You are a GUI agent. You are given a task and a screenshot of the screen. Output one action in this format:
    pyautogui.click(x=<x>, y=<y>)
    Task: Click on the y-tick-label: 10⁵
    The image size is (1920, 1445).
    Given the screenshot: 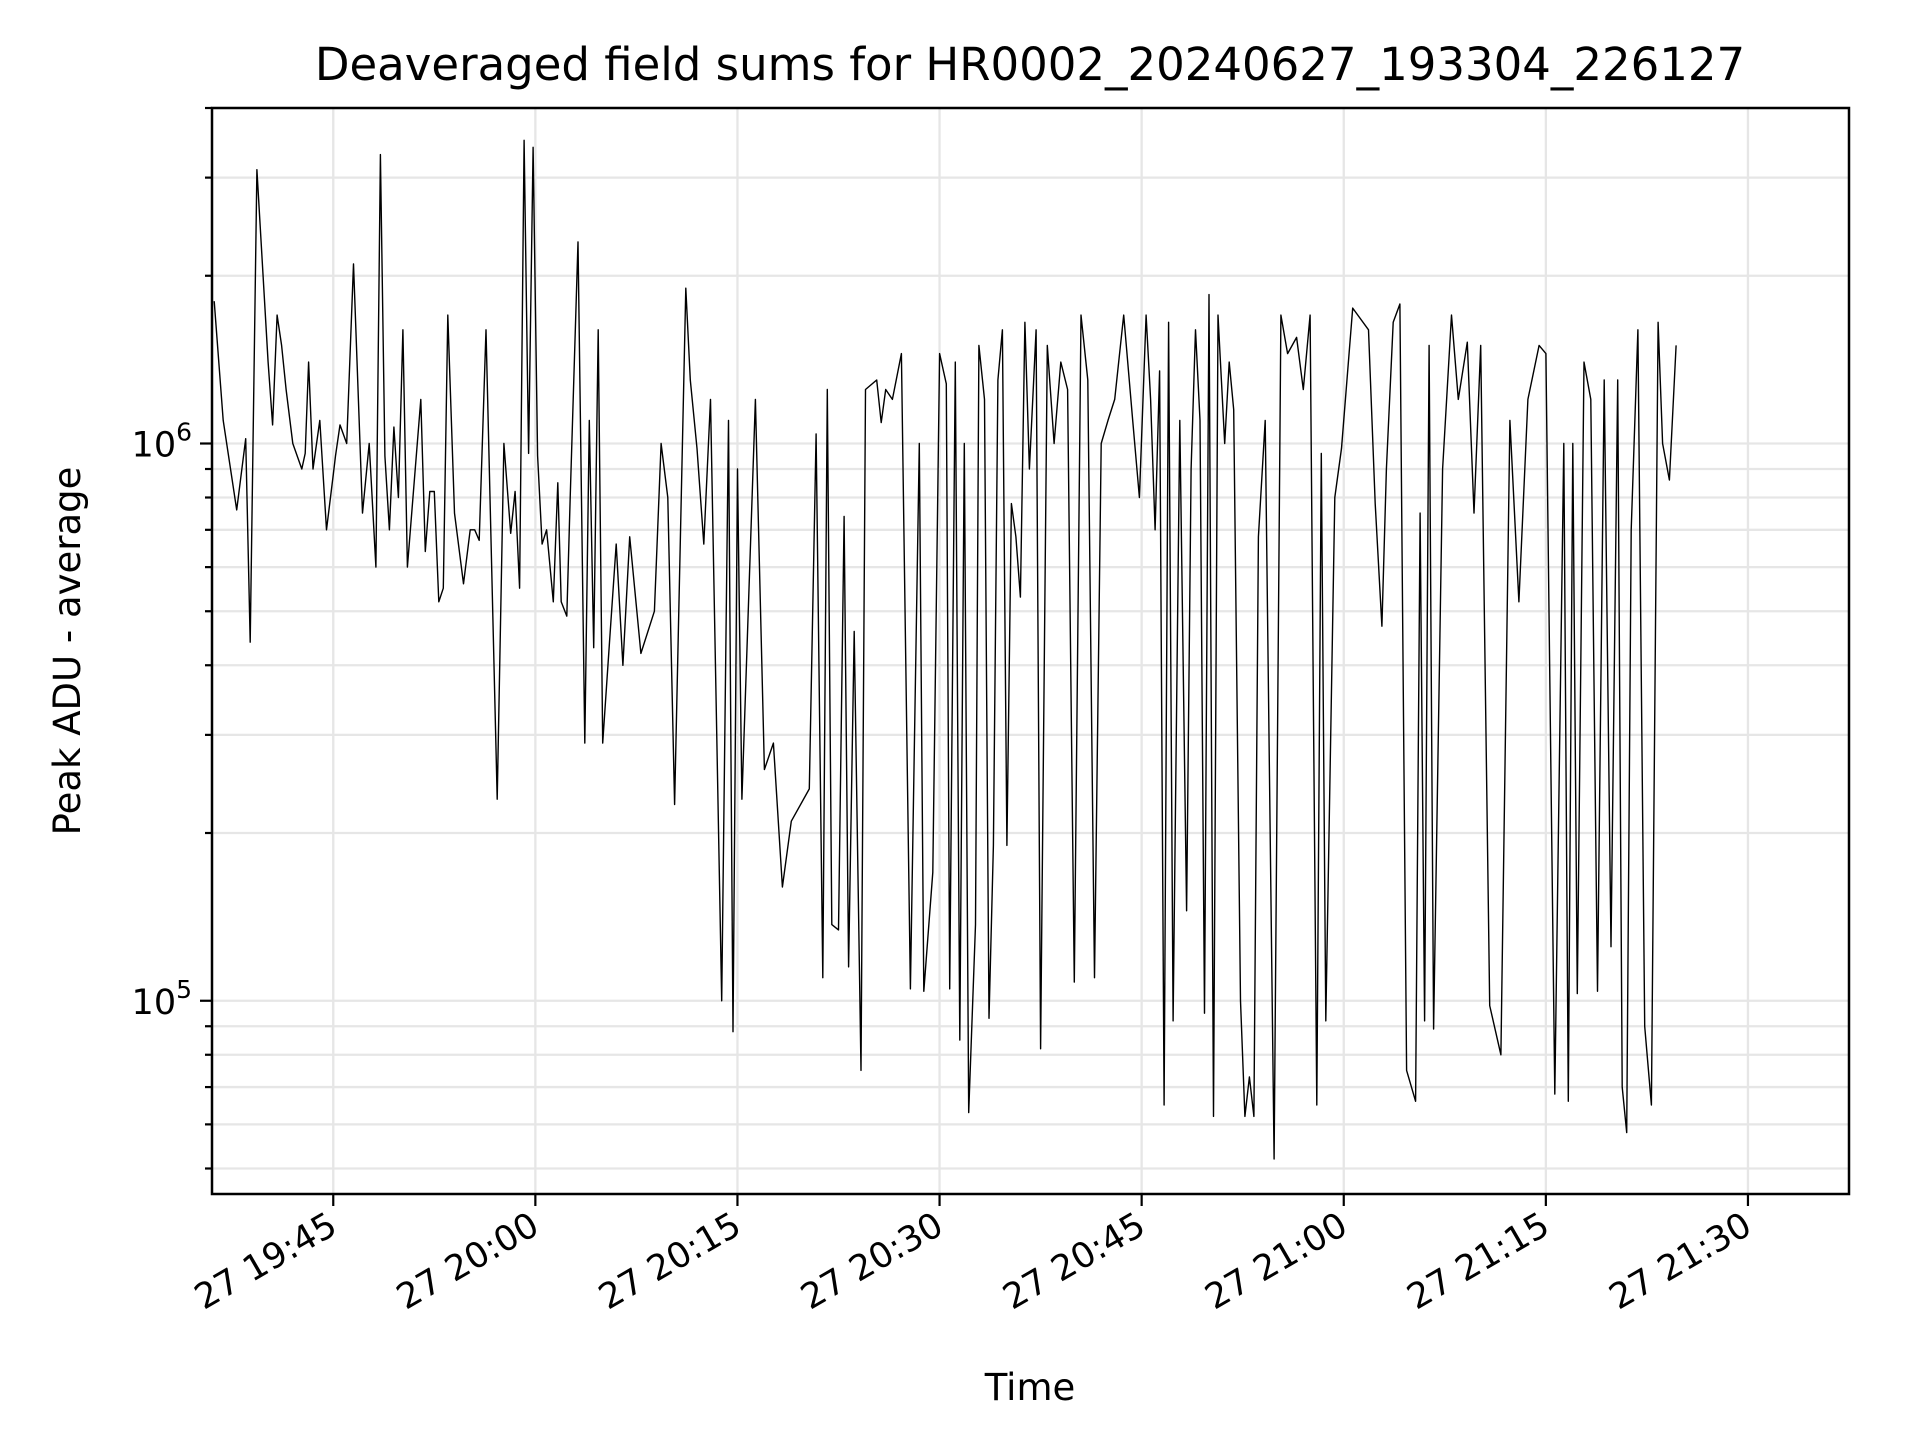 What is the action you would take?
    pyautogui.click(x=162, y=999)
    